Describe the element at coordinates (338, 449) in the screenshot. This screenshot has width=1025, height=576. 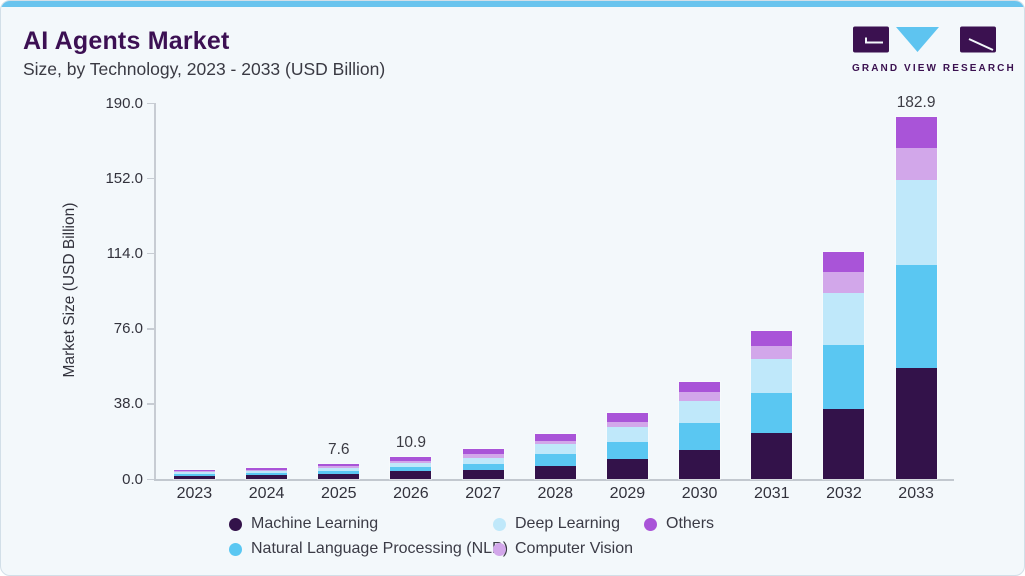
I see `bar-value-label: 7.6` at that location.